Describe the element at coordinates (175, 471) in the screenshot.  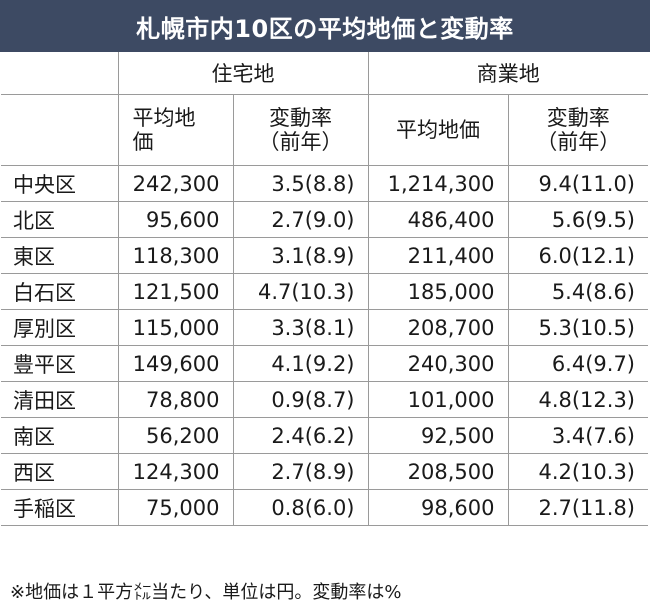
I see `res-price: 124,300` at that location.